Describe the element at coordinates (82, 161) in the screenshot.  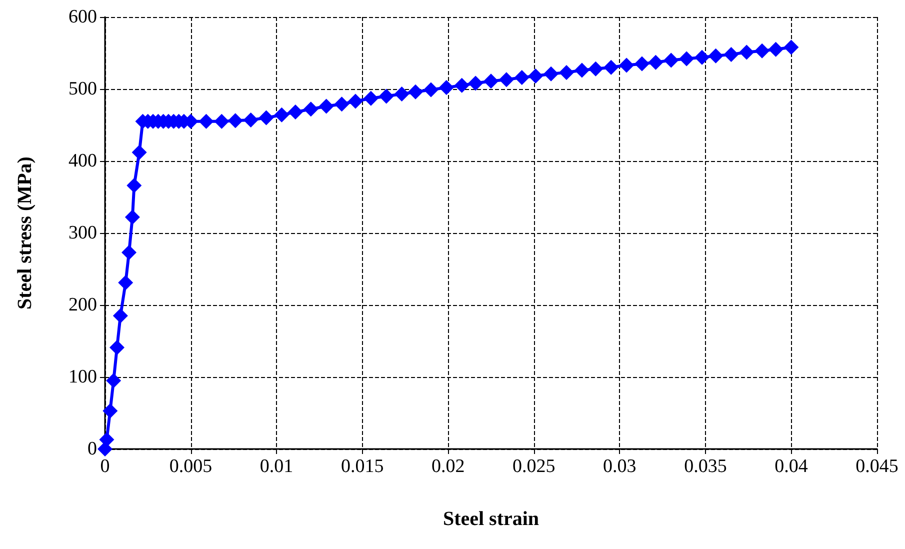
I see `y-tick-label: 400` at that location.